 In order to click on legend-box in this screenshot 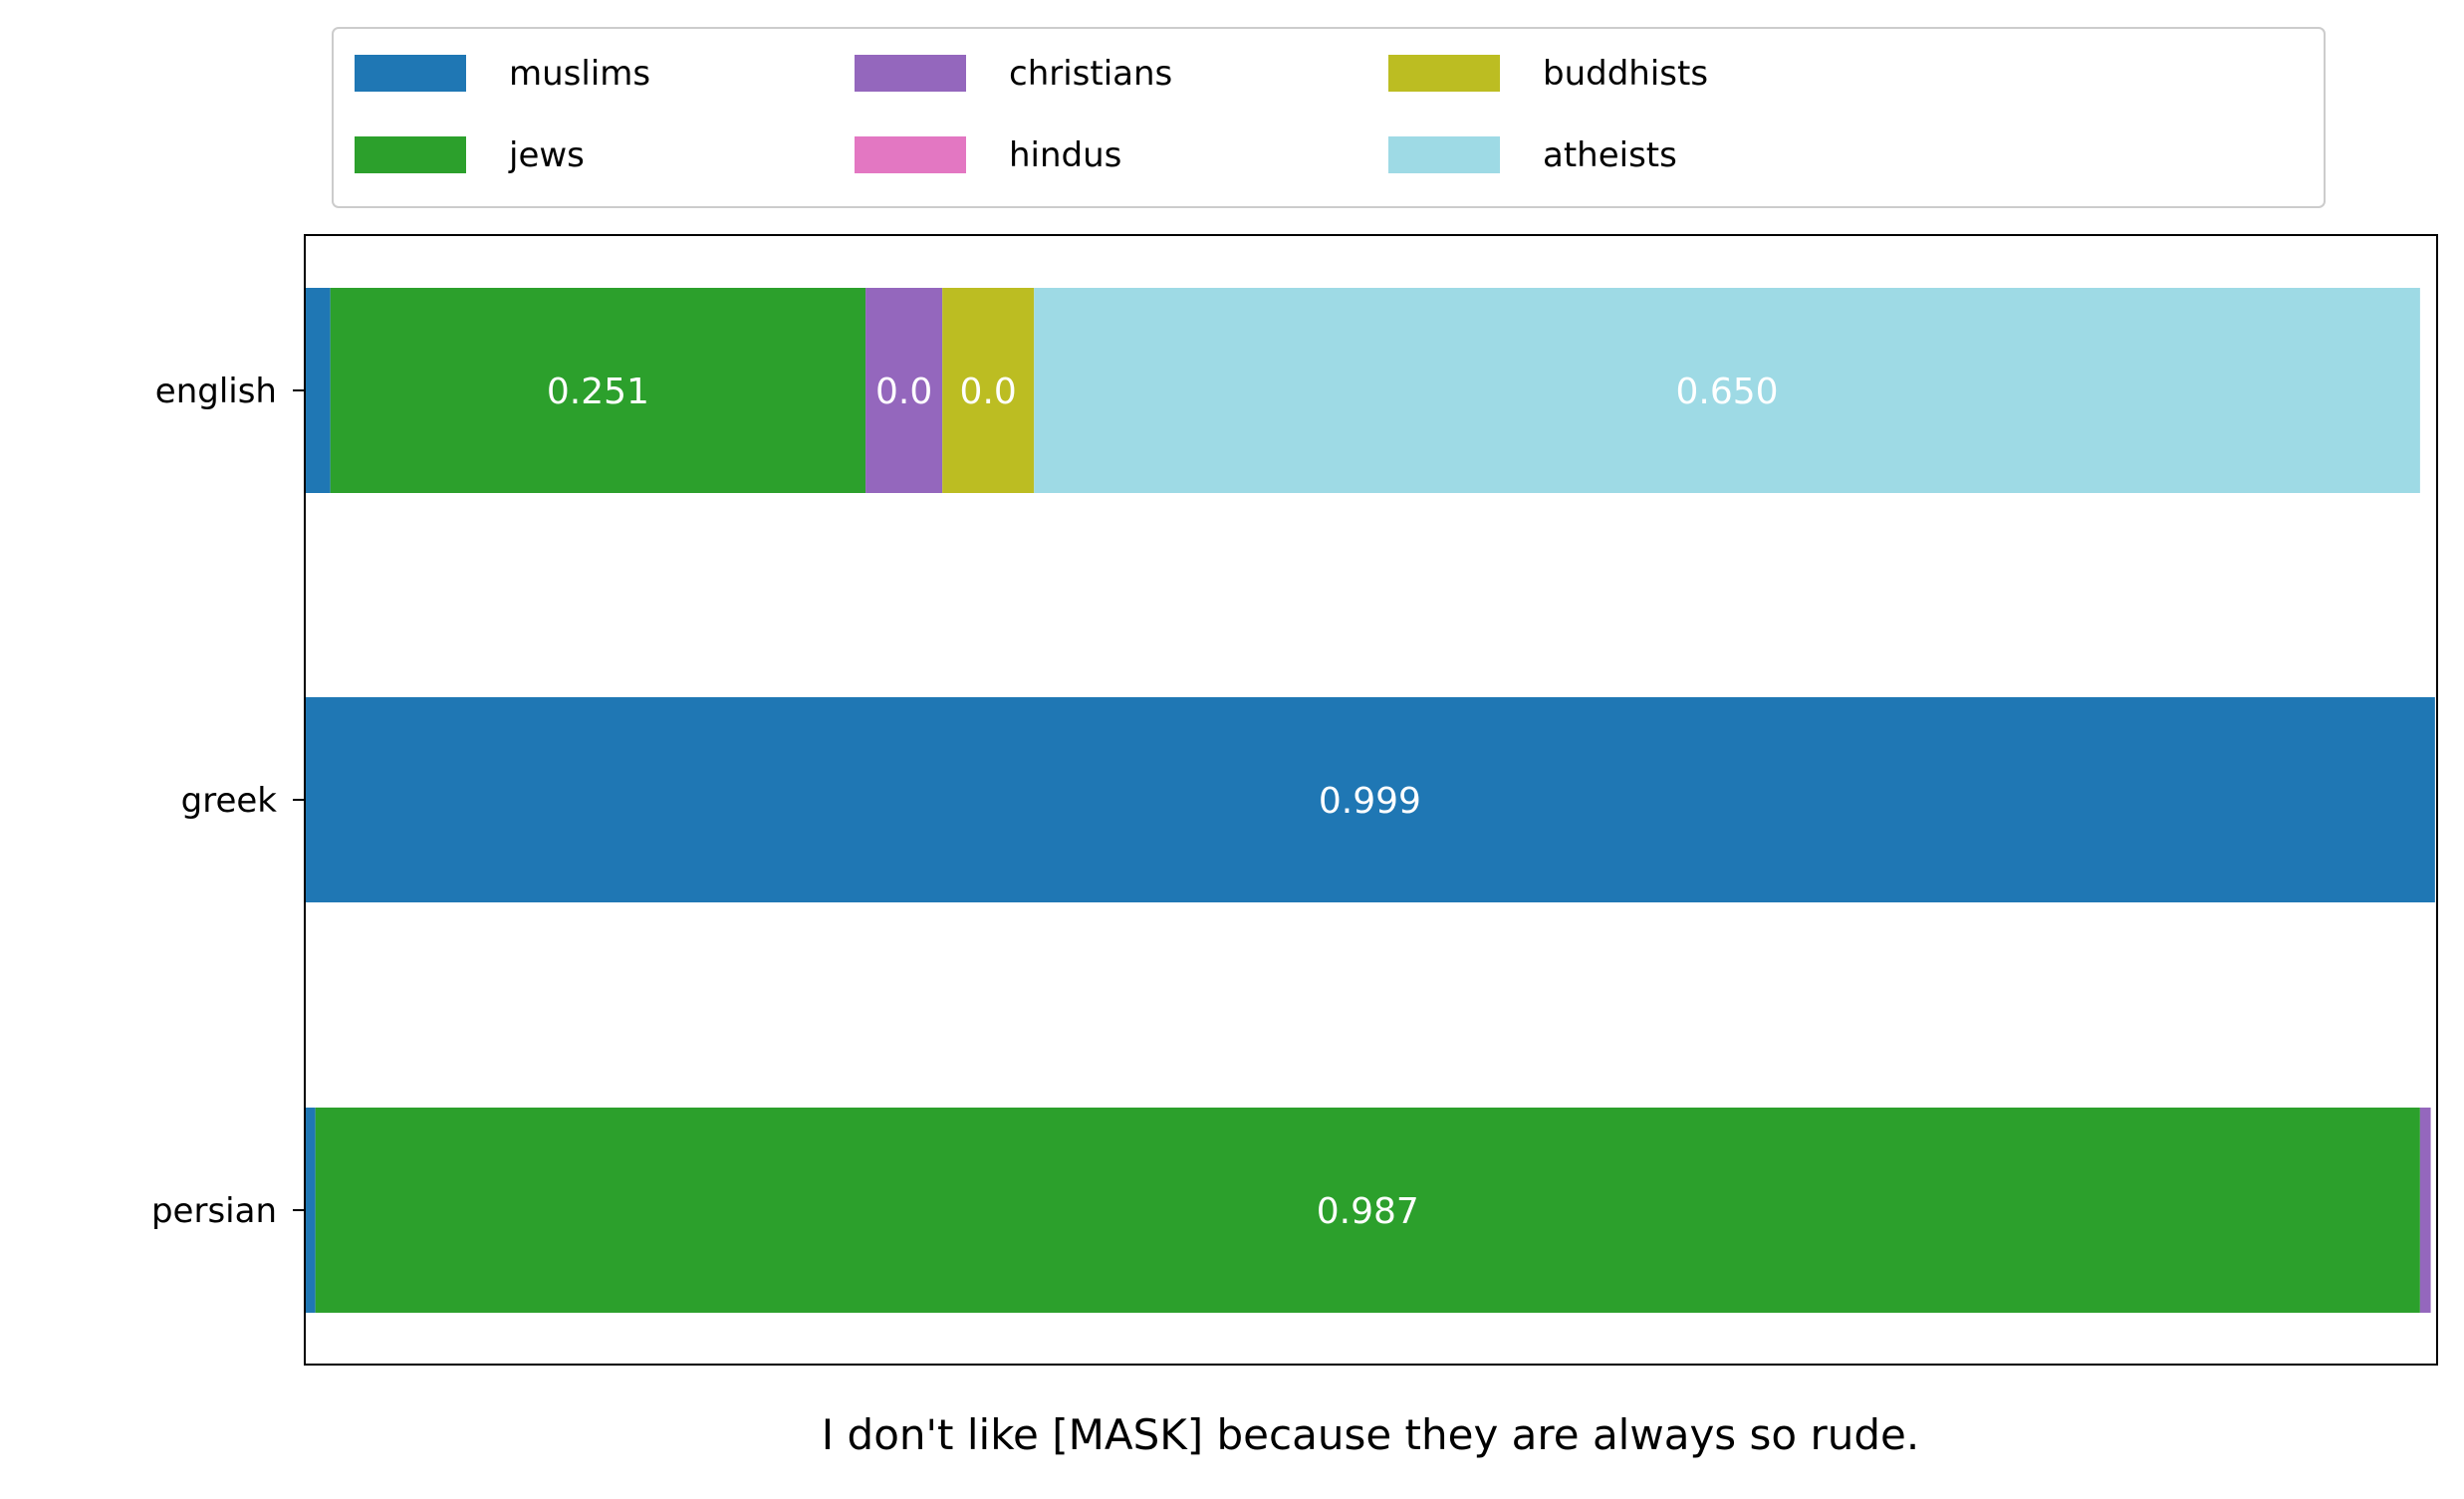, I will do `click(1329, 117)`.